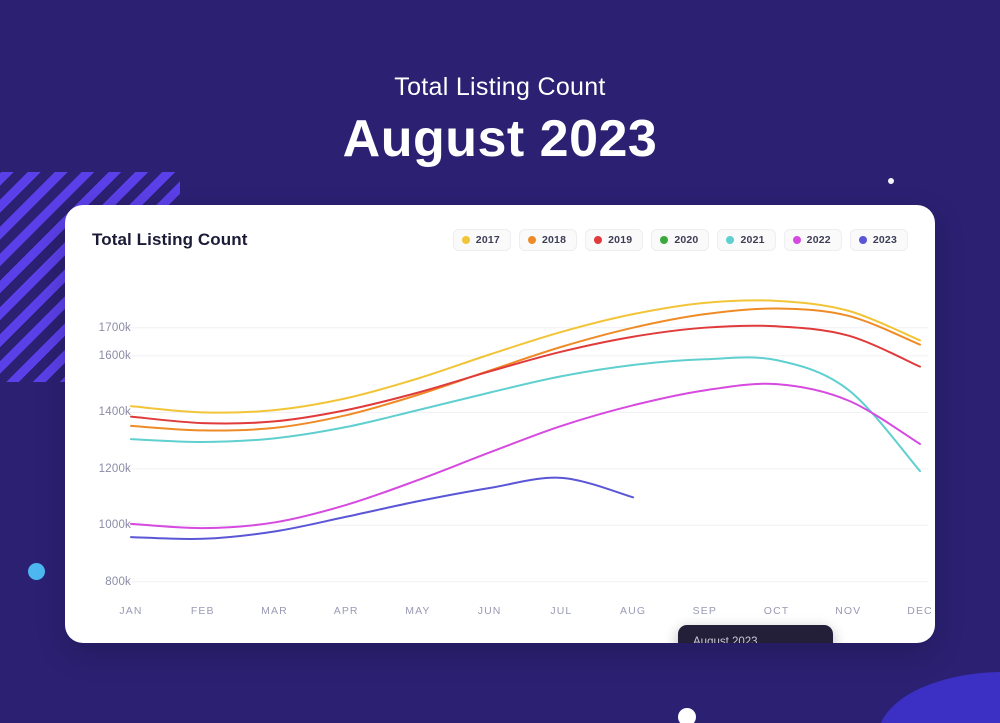  Describe the element at coordinates (939, 697) in the screenshot. I see `ellipse-decoration` at that location.